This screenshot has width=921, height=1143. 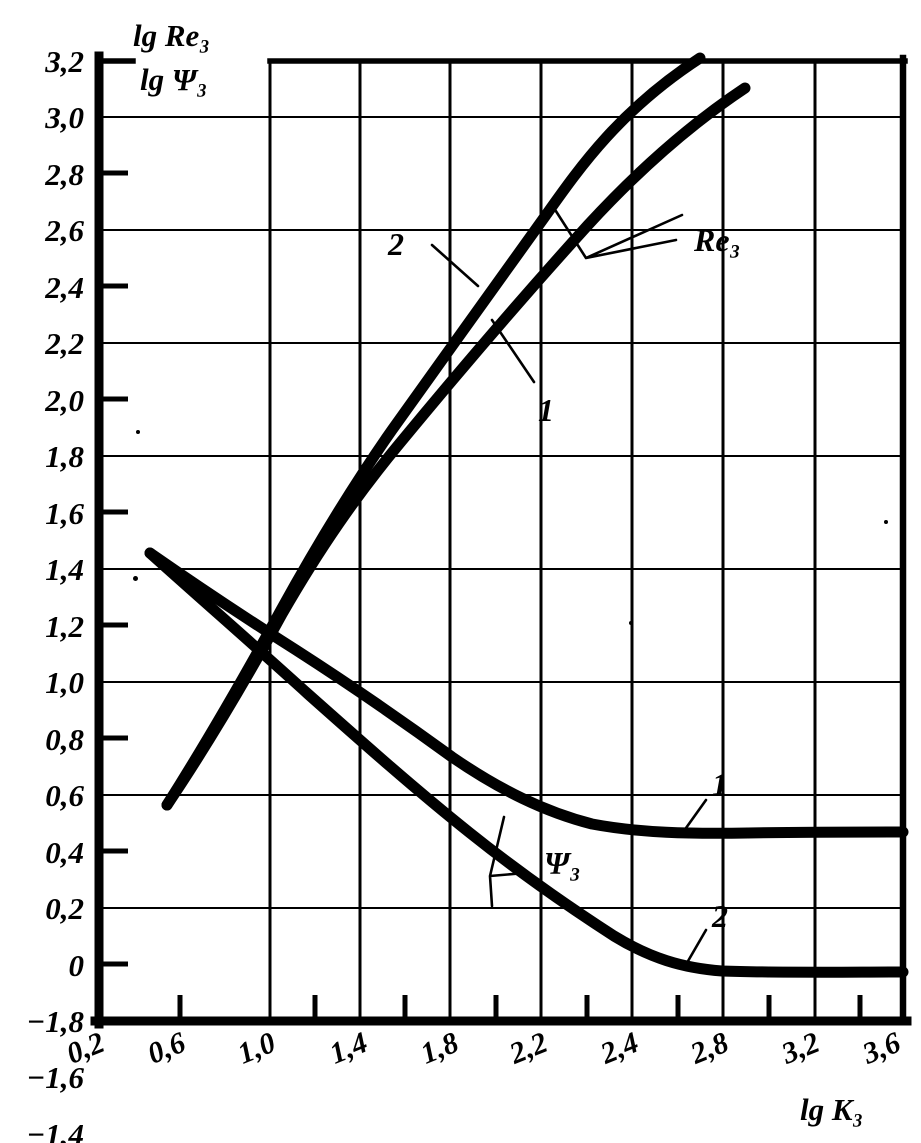 I want to click on y-tick-label: 3,2, so click(x=64, y=61).